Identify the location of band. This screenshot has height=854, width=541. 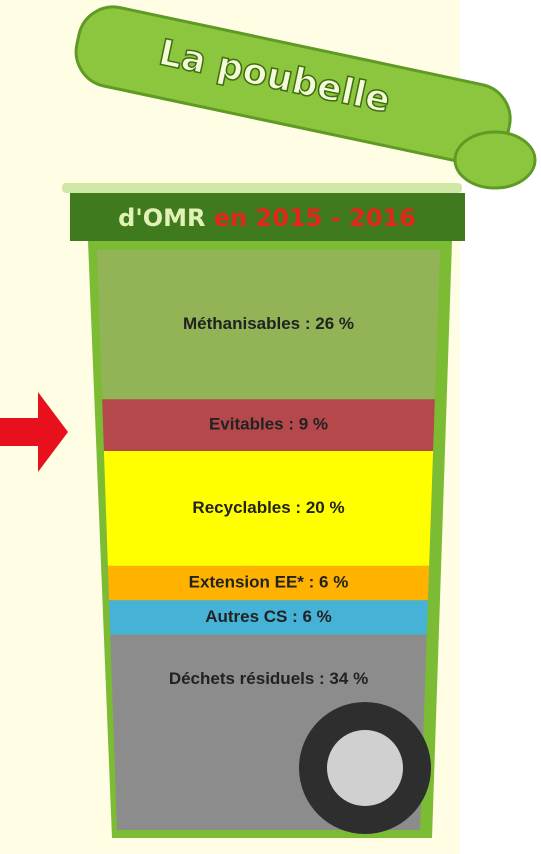
(267, 217).